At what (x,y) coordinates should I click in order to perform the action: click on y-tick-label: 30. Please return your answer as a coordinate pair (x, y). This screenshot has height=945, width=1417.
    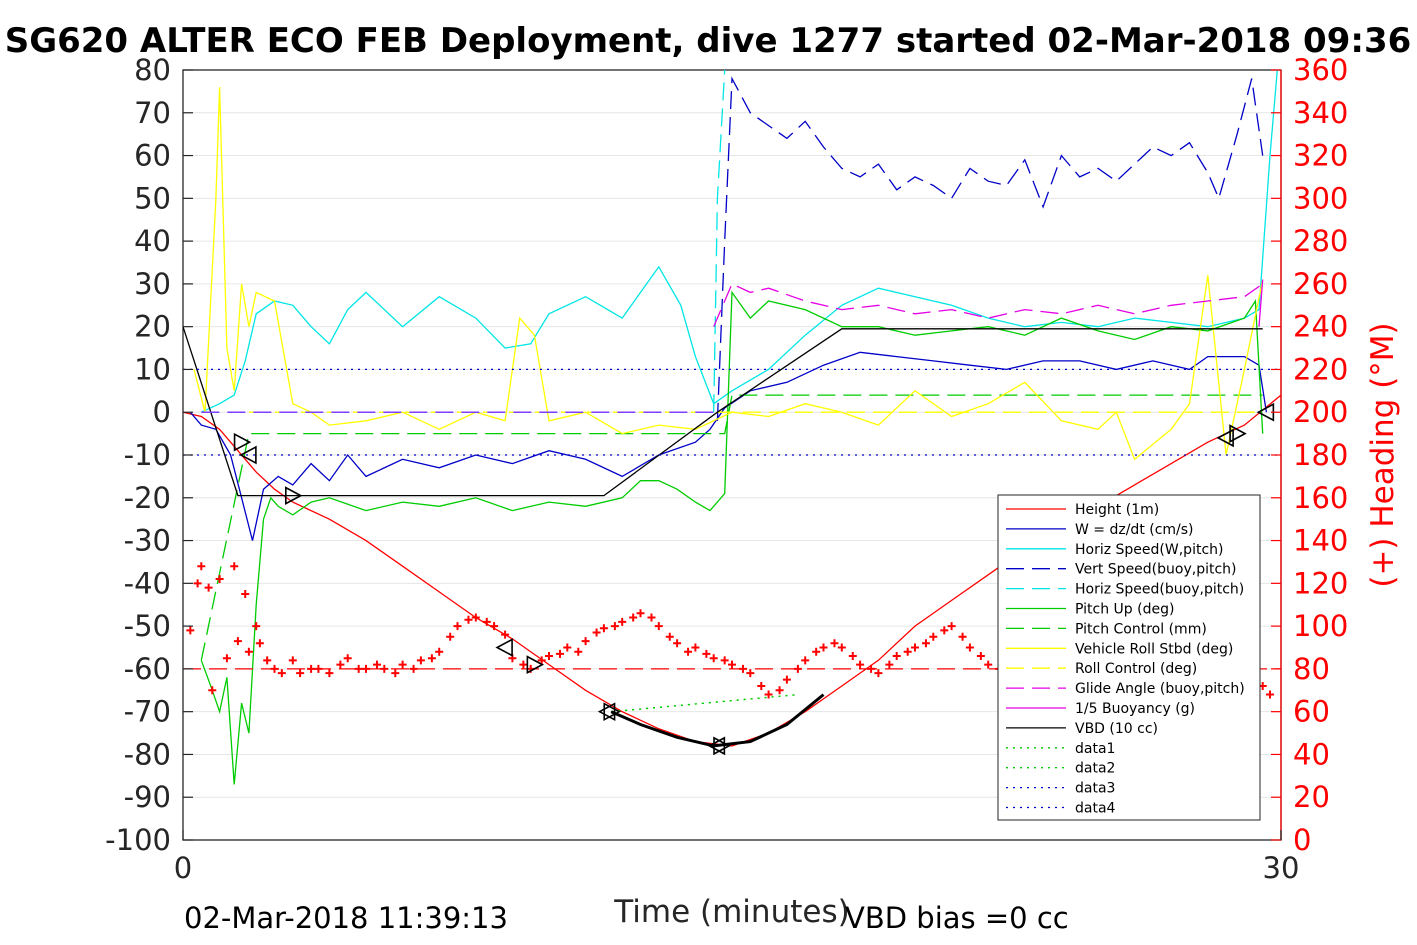
    Looking at the image, I should click on (152, 284).